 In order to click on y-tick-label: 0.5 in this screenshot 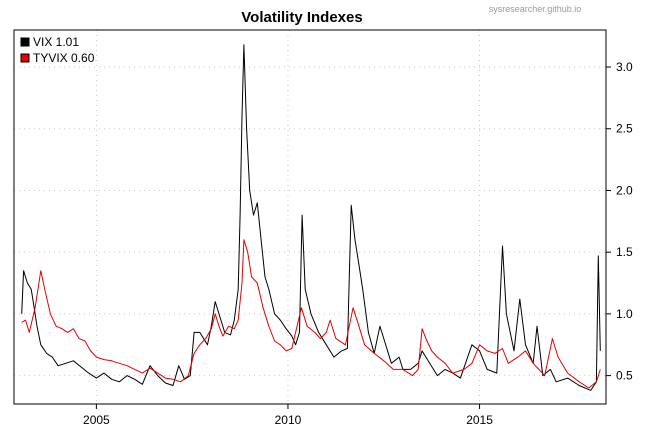, I will do `click(624, 376)`.